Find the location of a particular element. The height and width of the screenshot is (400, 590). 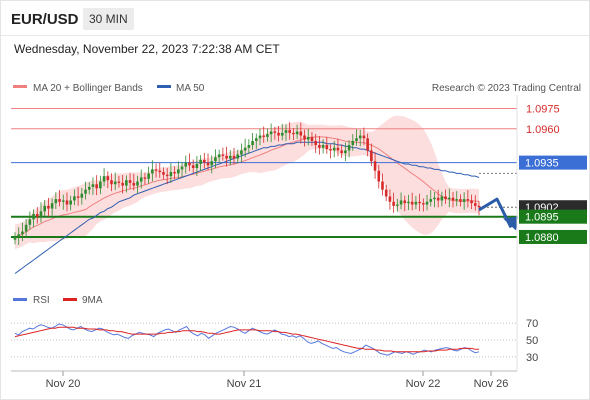

support-level-label: 1.0880 is located at coordinates (542, 238).